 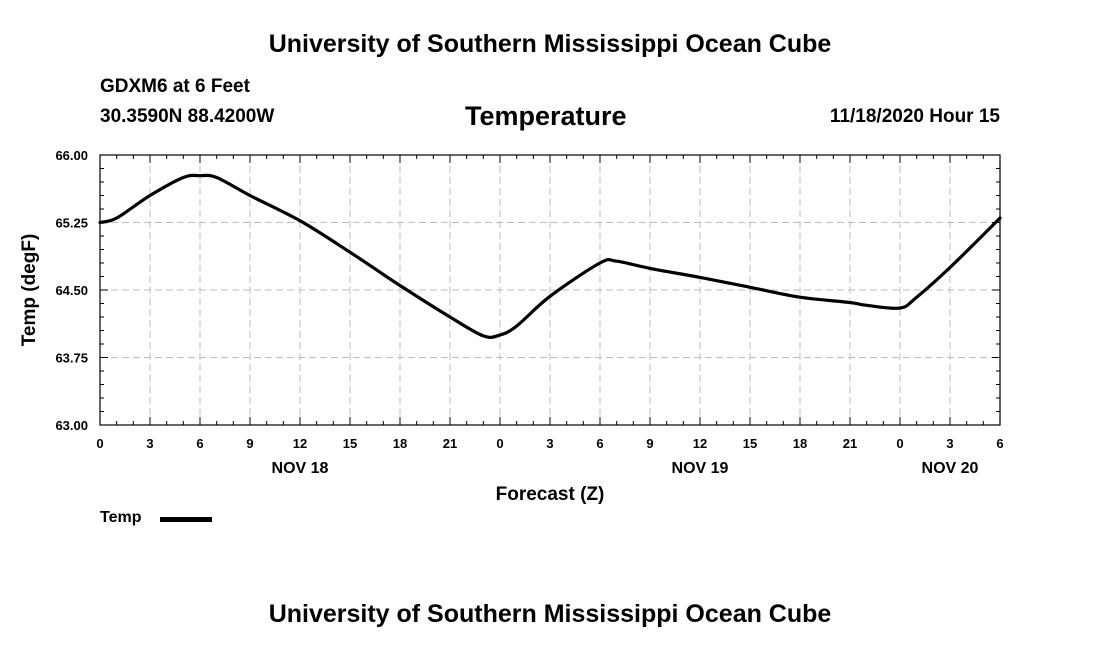 I want to click on plot-title: Temperature, so click(x=546, y=116).